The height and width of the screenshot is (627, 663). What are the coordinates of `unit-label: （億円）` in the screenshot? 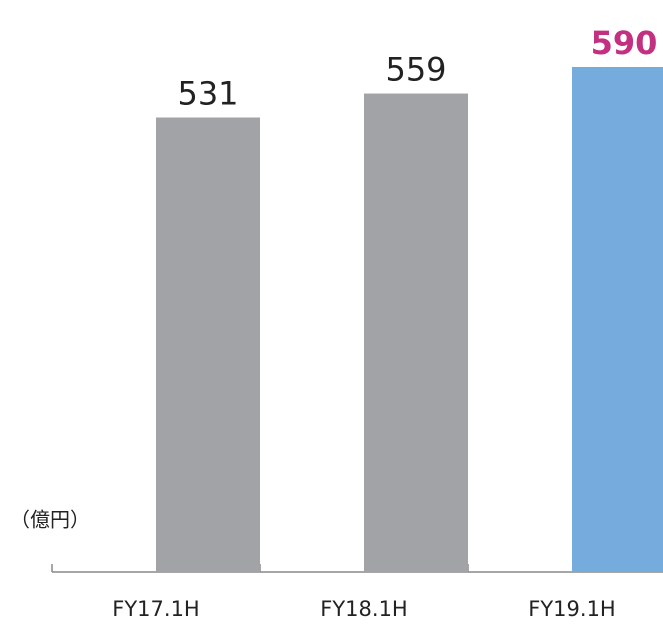 It's located at (50, 520).